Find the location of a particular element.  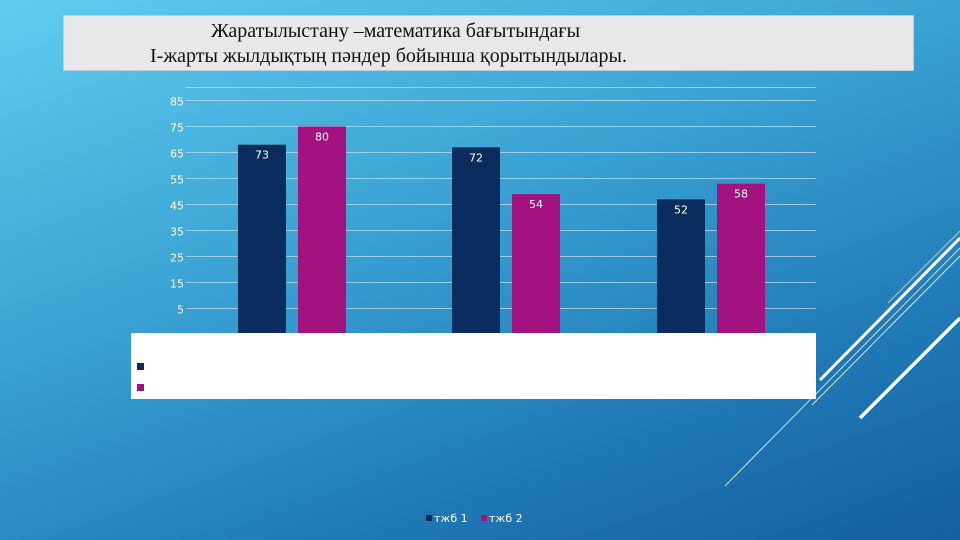

chart-title-line-1: Жаратылыстану –математика бағытындағы is located at coordinates (396, 31).